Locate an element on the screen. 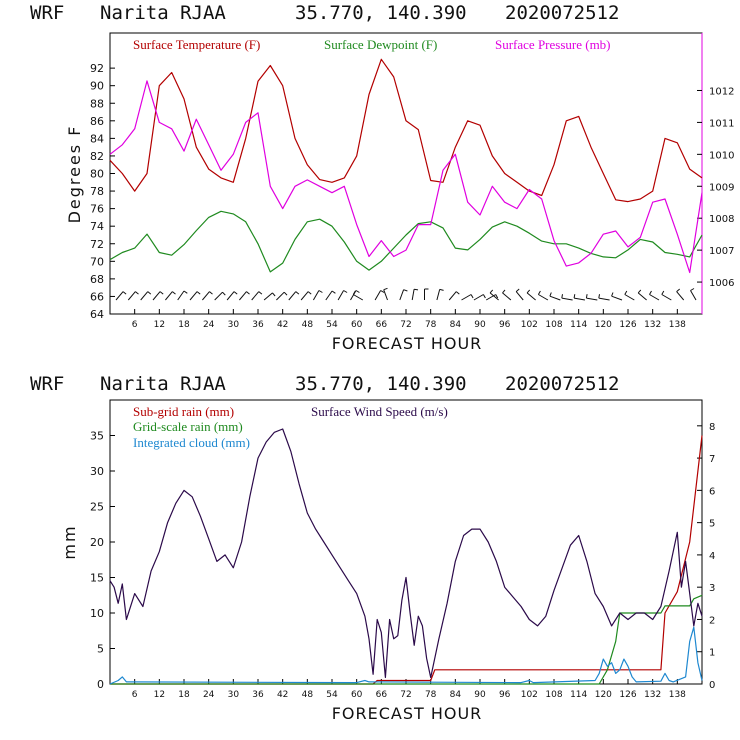 This screenshot has width=740, height=740. x-tick-label: 108 is located at coordinates (553, 325).